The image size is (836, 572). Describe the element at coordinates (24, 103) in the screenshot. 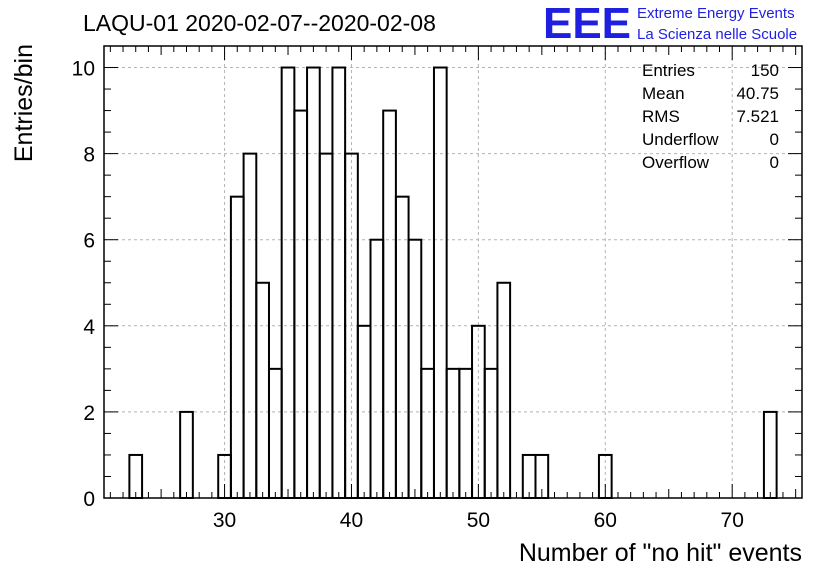

I see `y-axis-title: Entries/bin` at that location.